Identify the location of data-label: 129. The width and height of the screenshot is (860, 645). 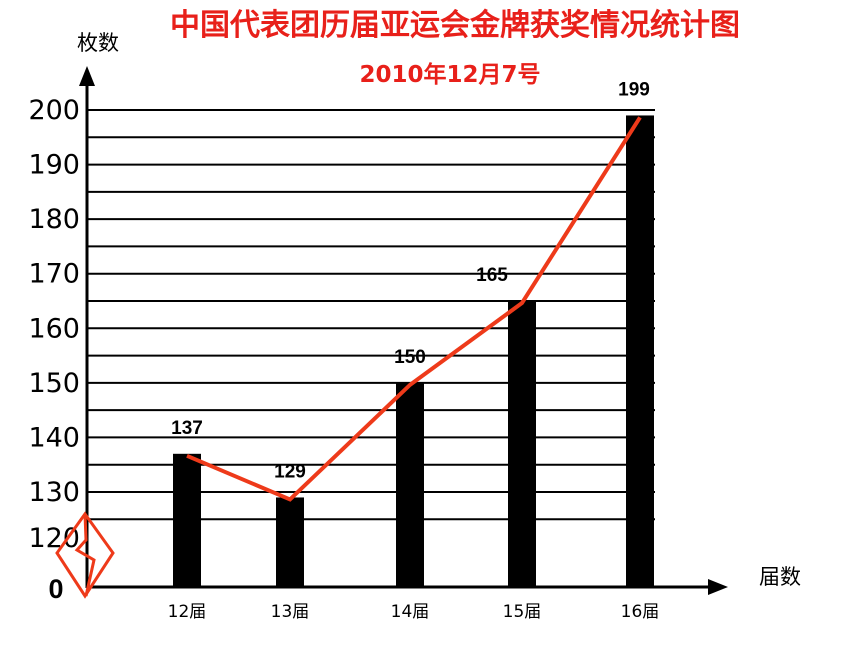
(290, 471).